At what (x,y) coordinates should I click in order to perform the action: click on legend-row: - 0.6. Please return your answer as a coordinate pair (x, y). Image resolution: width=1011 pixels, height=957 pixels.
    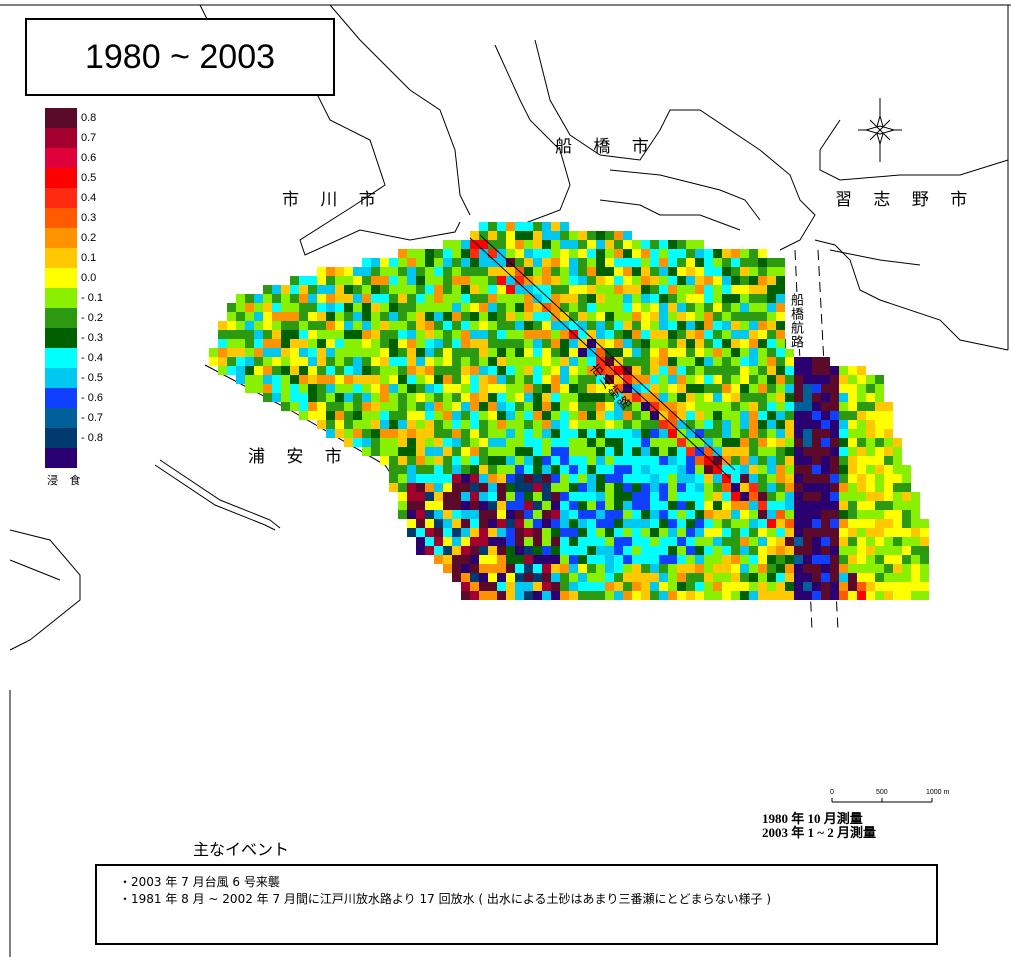
    Looking at the image, I should click on (74, 398).